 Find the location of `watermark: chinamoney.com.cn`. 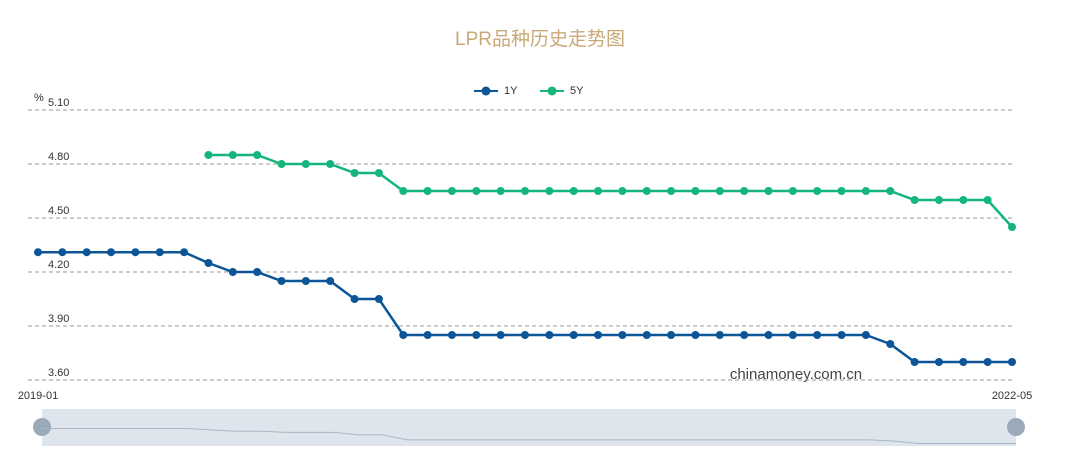

watermark: chinamoney.com.cn is located at coordinates (796, 374).